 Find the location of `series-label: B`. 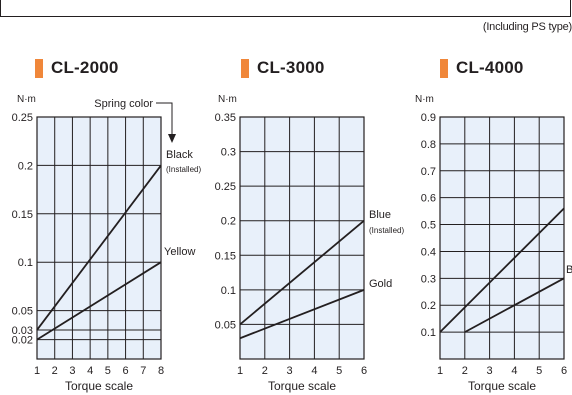

series-label: B is located at coordinates (569, 270).